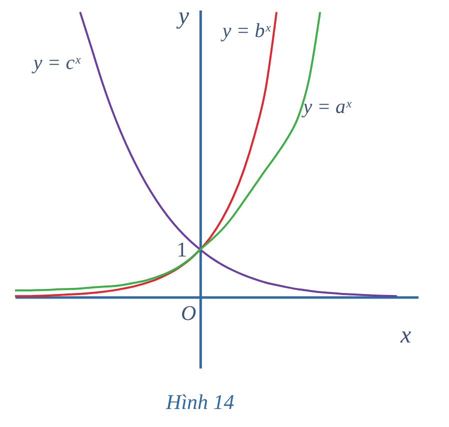 This screenshot has width=449, height=427. What do you see at coordinates (327, 107) in the screenshot?
I see `series-label: y = aˣ` at bounding box center [327, 107].